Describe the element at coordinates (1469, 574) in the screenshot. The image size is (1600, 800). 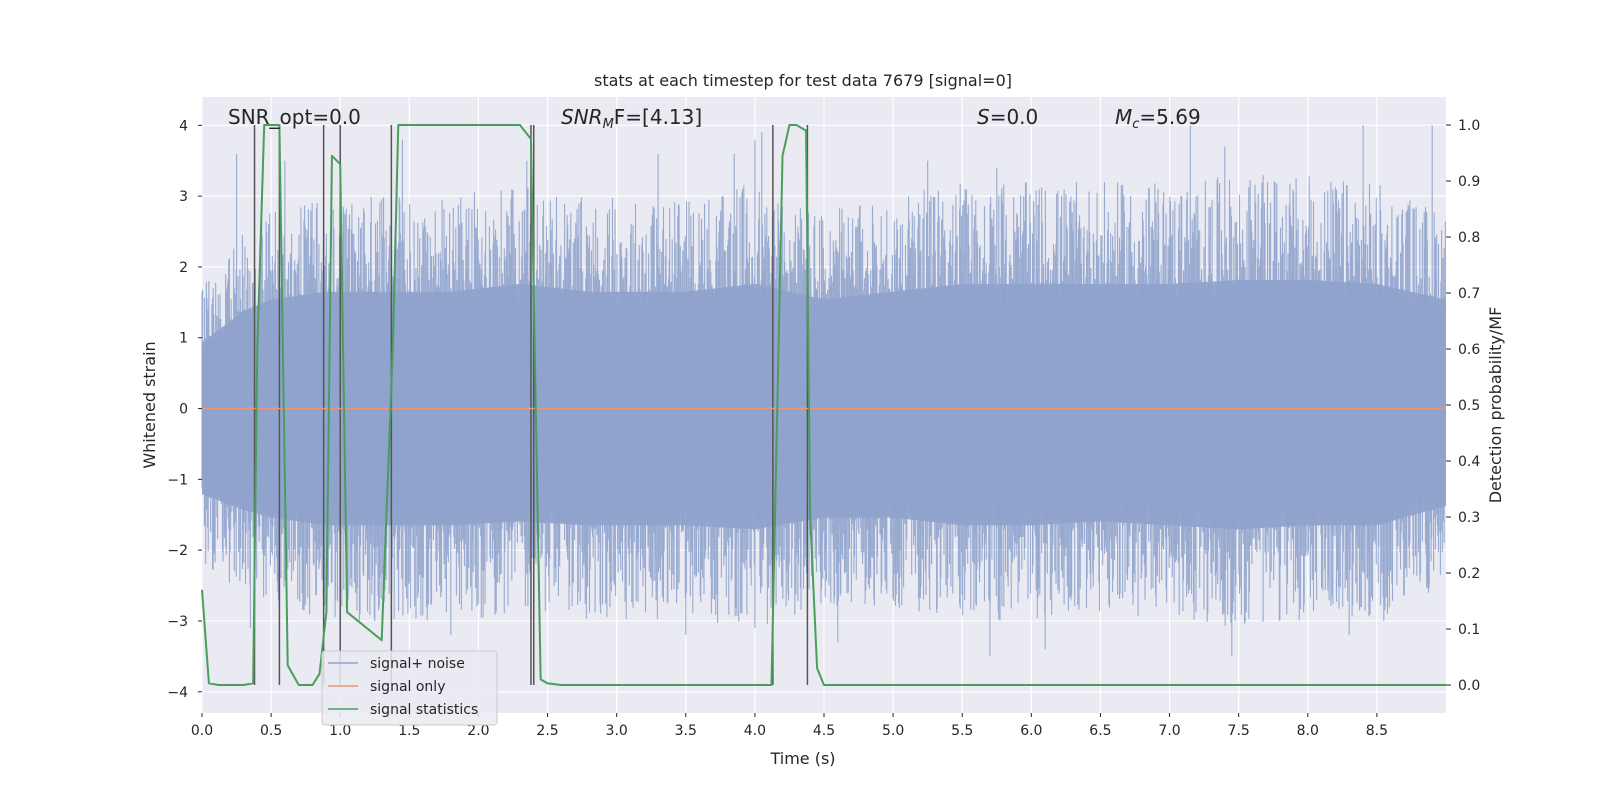
I see `y2-tick-label-8: 0.2` at that location.